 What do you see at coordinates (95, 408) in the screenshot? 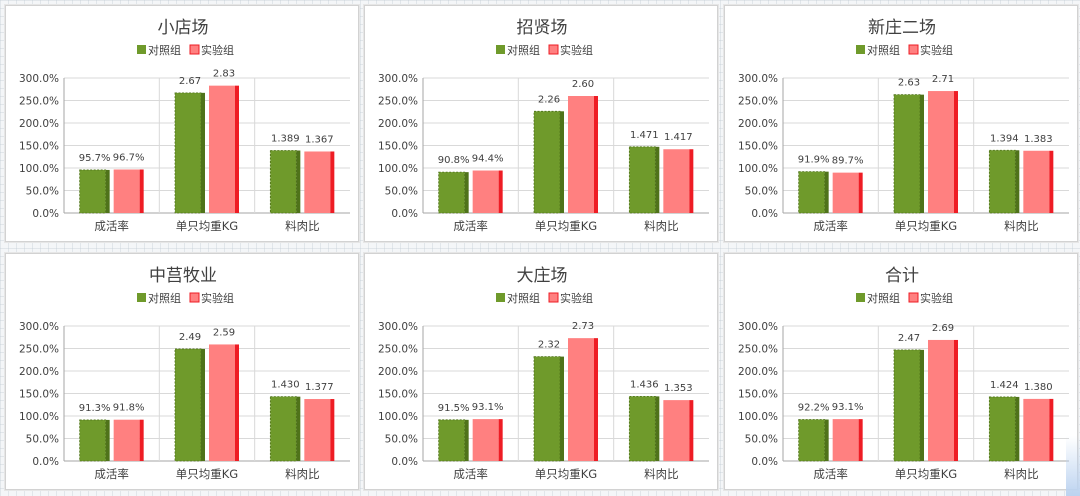
I see `data-label-control: 91.3%` at bounding box center [95, 408].